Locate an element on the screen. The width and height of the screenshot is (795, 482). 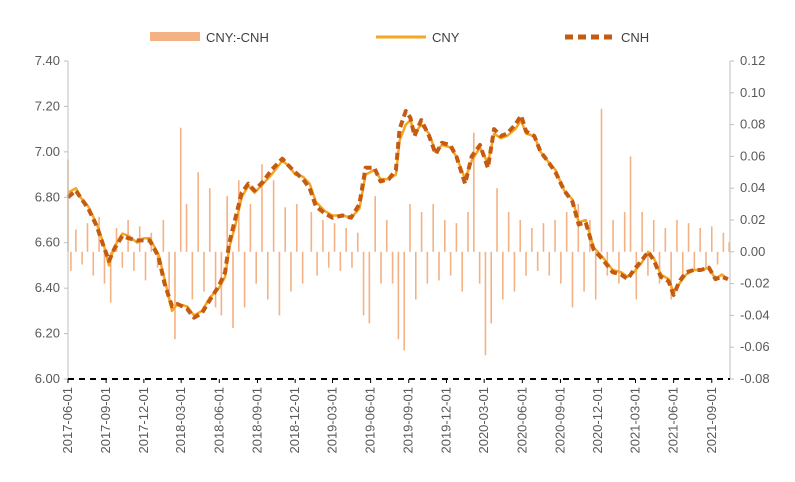
x-tick-label: 2018-12-01 is located at coordinates (294, 420).